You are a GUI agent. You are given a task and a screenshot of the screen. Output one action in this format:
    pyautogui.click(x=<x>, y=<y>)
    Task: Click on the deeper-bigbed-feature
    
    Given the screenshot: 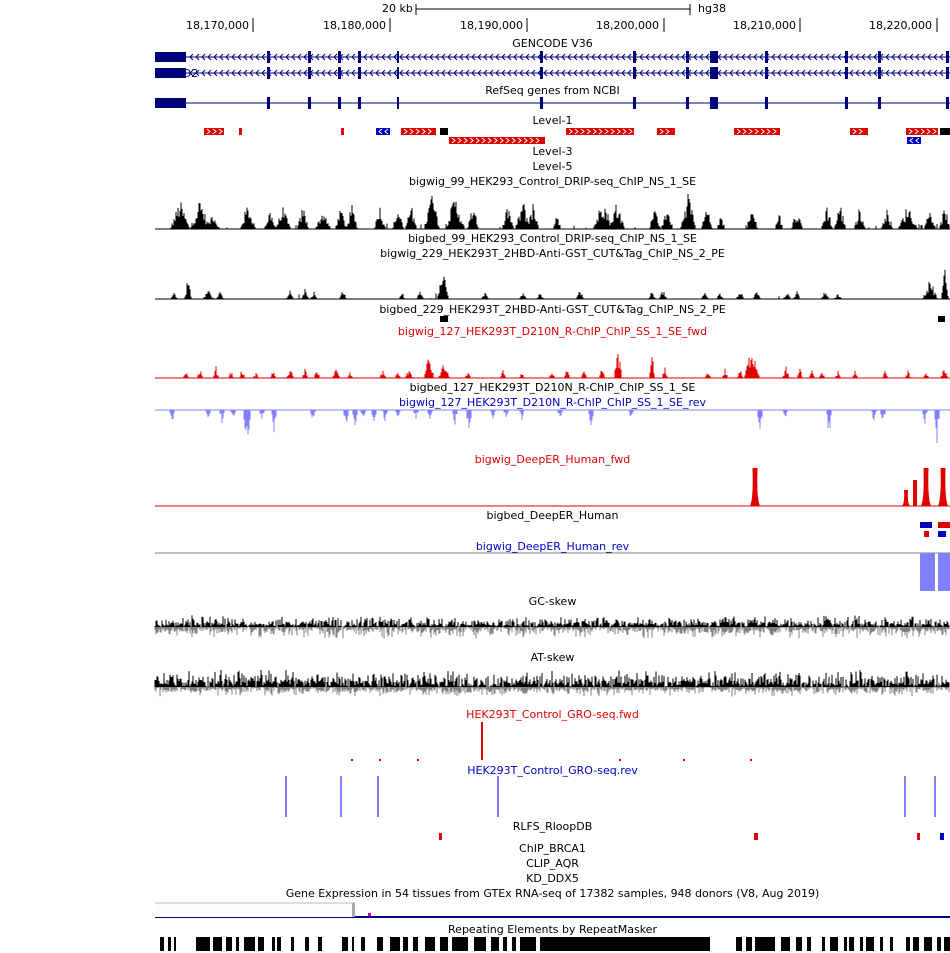 What is the action you would take?
    pyautogui.click(x=926, y=525)
    